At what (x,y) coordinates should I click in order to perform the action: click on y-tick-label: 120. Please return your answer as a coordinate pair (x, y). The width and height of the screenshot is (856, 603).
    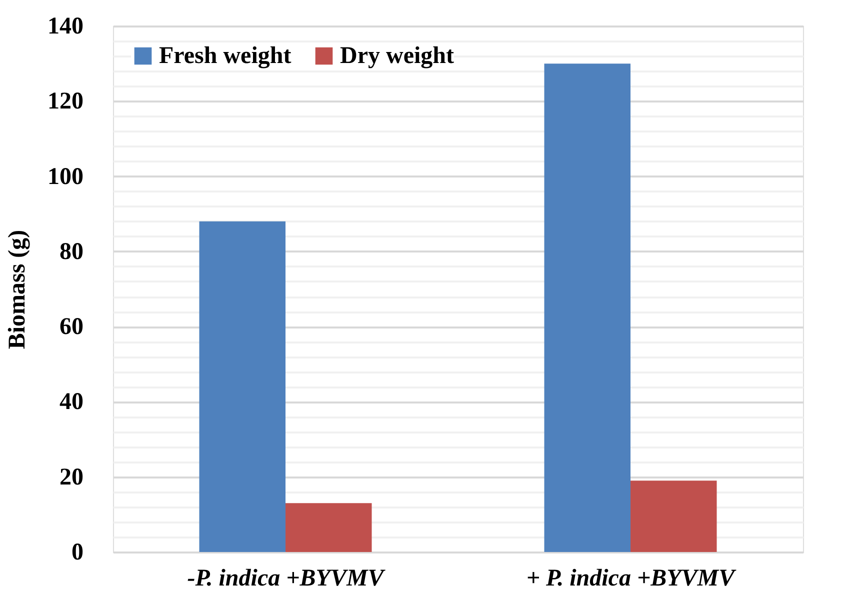
    Looking at the image, I should click on (66, 101).